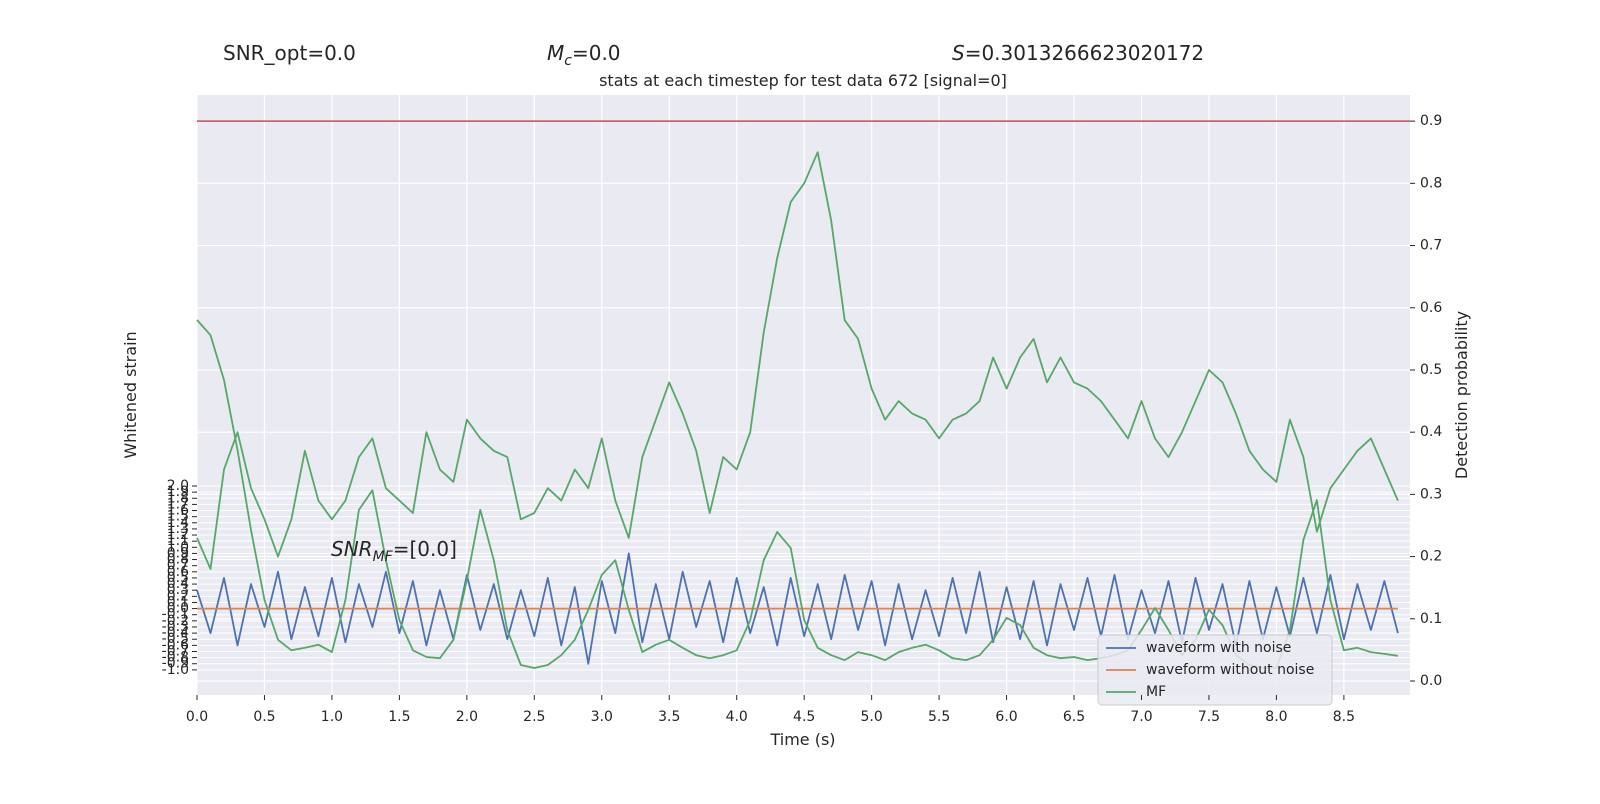 The height and width of the screenshot is (804, 1600). Describe the element at coordinates (178, 529) in the screenshot. I see `y-tick-label: 1.3` at that location.